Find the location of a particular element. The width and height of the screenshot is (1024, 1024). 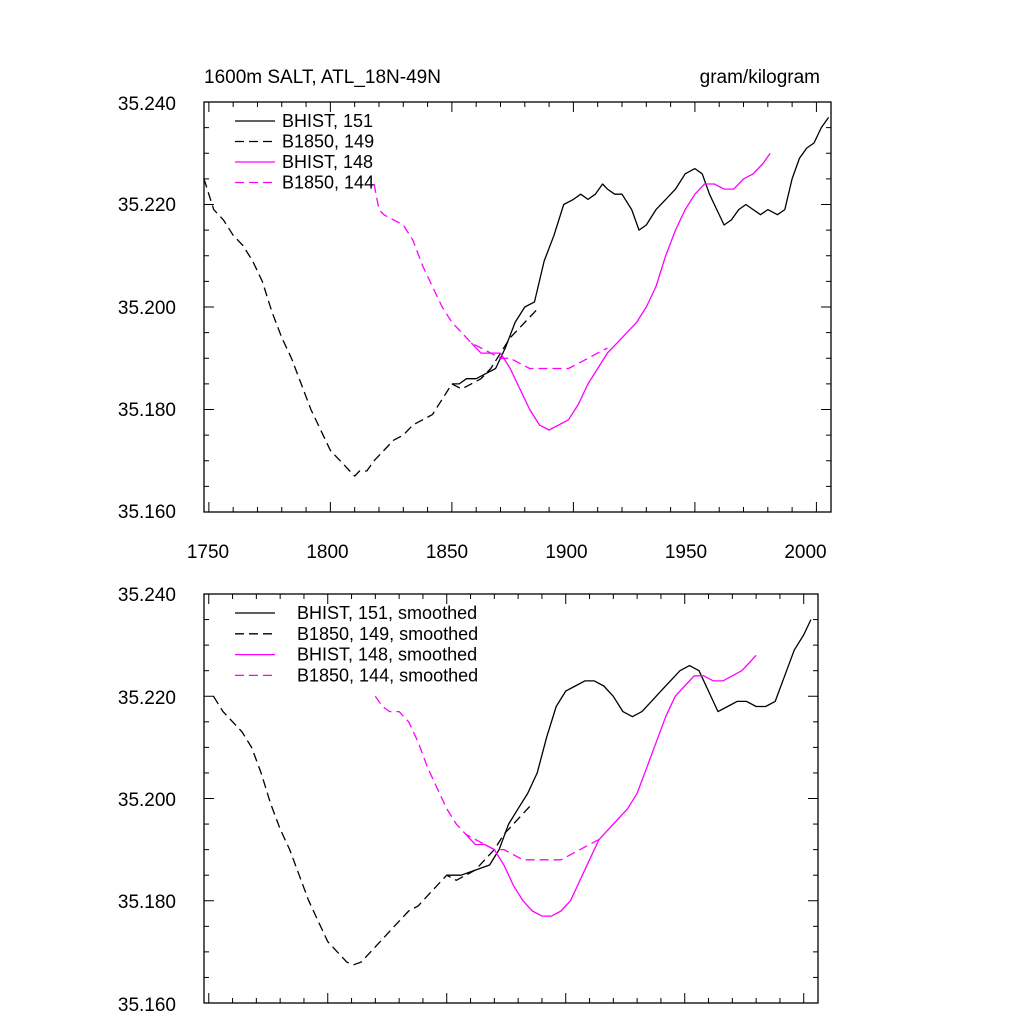

top-x-tick-labels: 1750 1800 1850 1900 1950 2000 is located at coordinates (507, 552).